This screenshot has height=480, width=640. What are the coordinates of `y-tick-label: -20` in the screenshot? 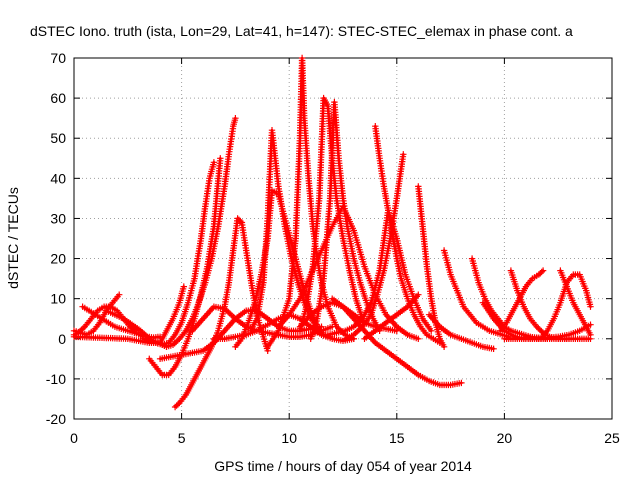 It's located at (56, 419).